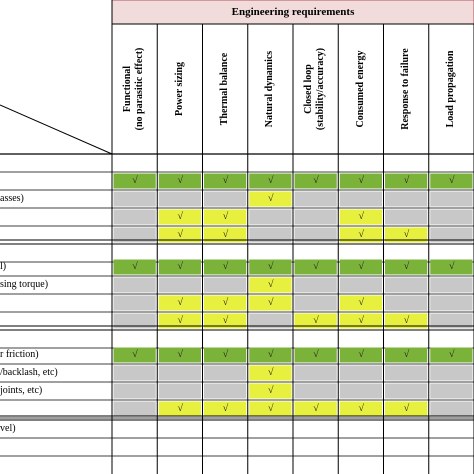 This screenshot has width=474, height=474. Describe the element at coordinates (270, 89) in the screenshot. I see `column-header-line: Natural dynamics` at that location.